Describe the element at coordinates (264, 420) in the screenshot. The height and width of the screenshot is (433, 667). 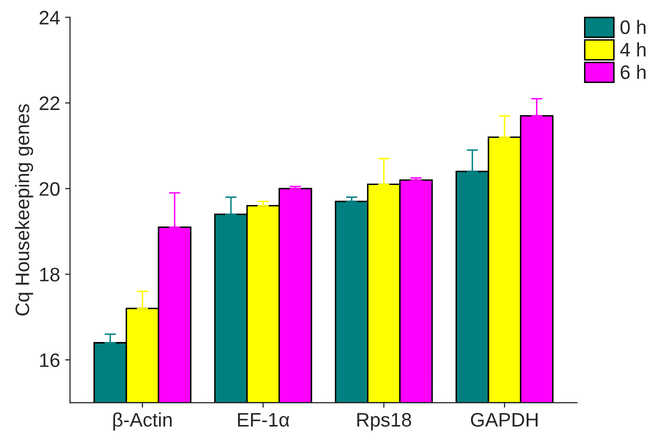
I see `x-tick-label: EF-1α` at that location.